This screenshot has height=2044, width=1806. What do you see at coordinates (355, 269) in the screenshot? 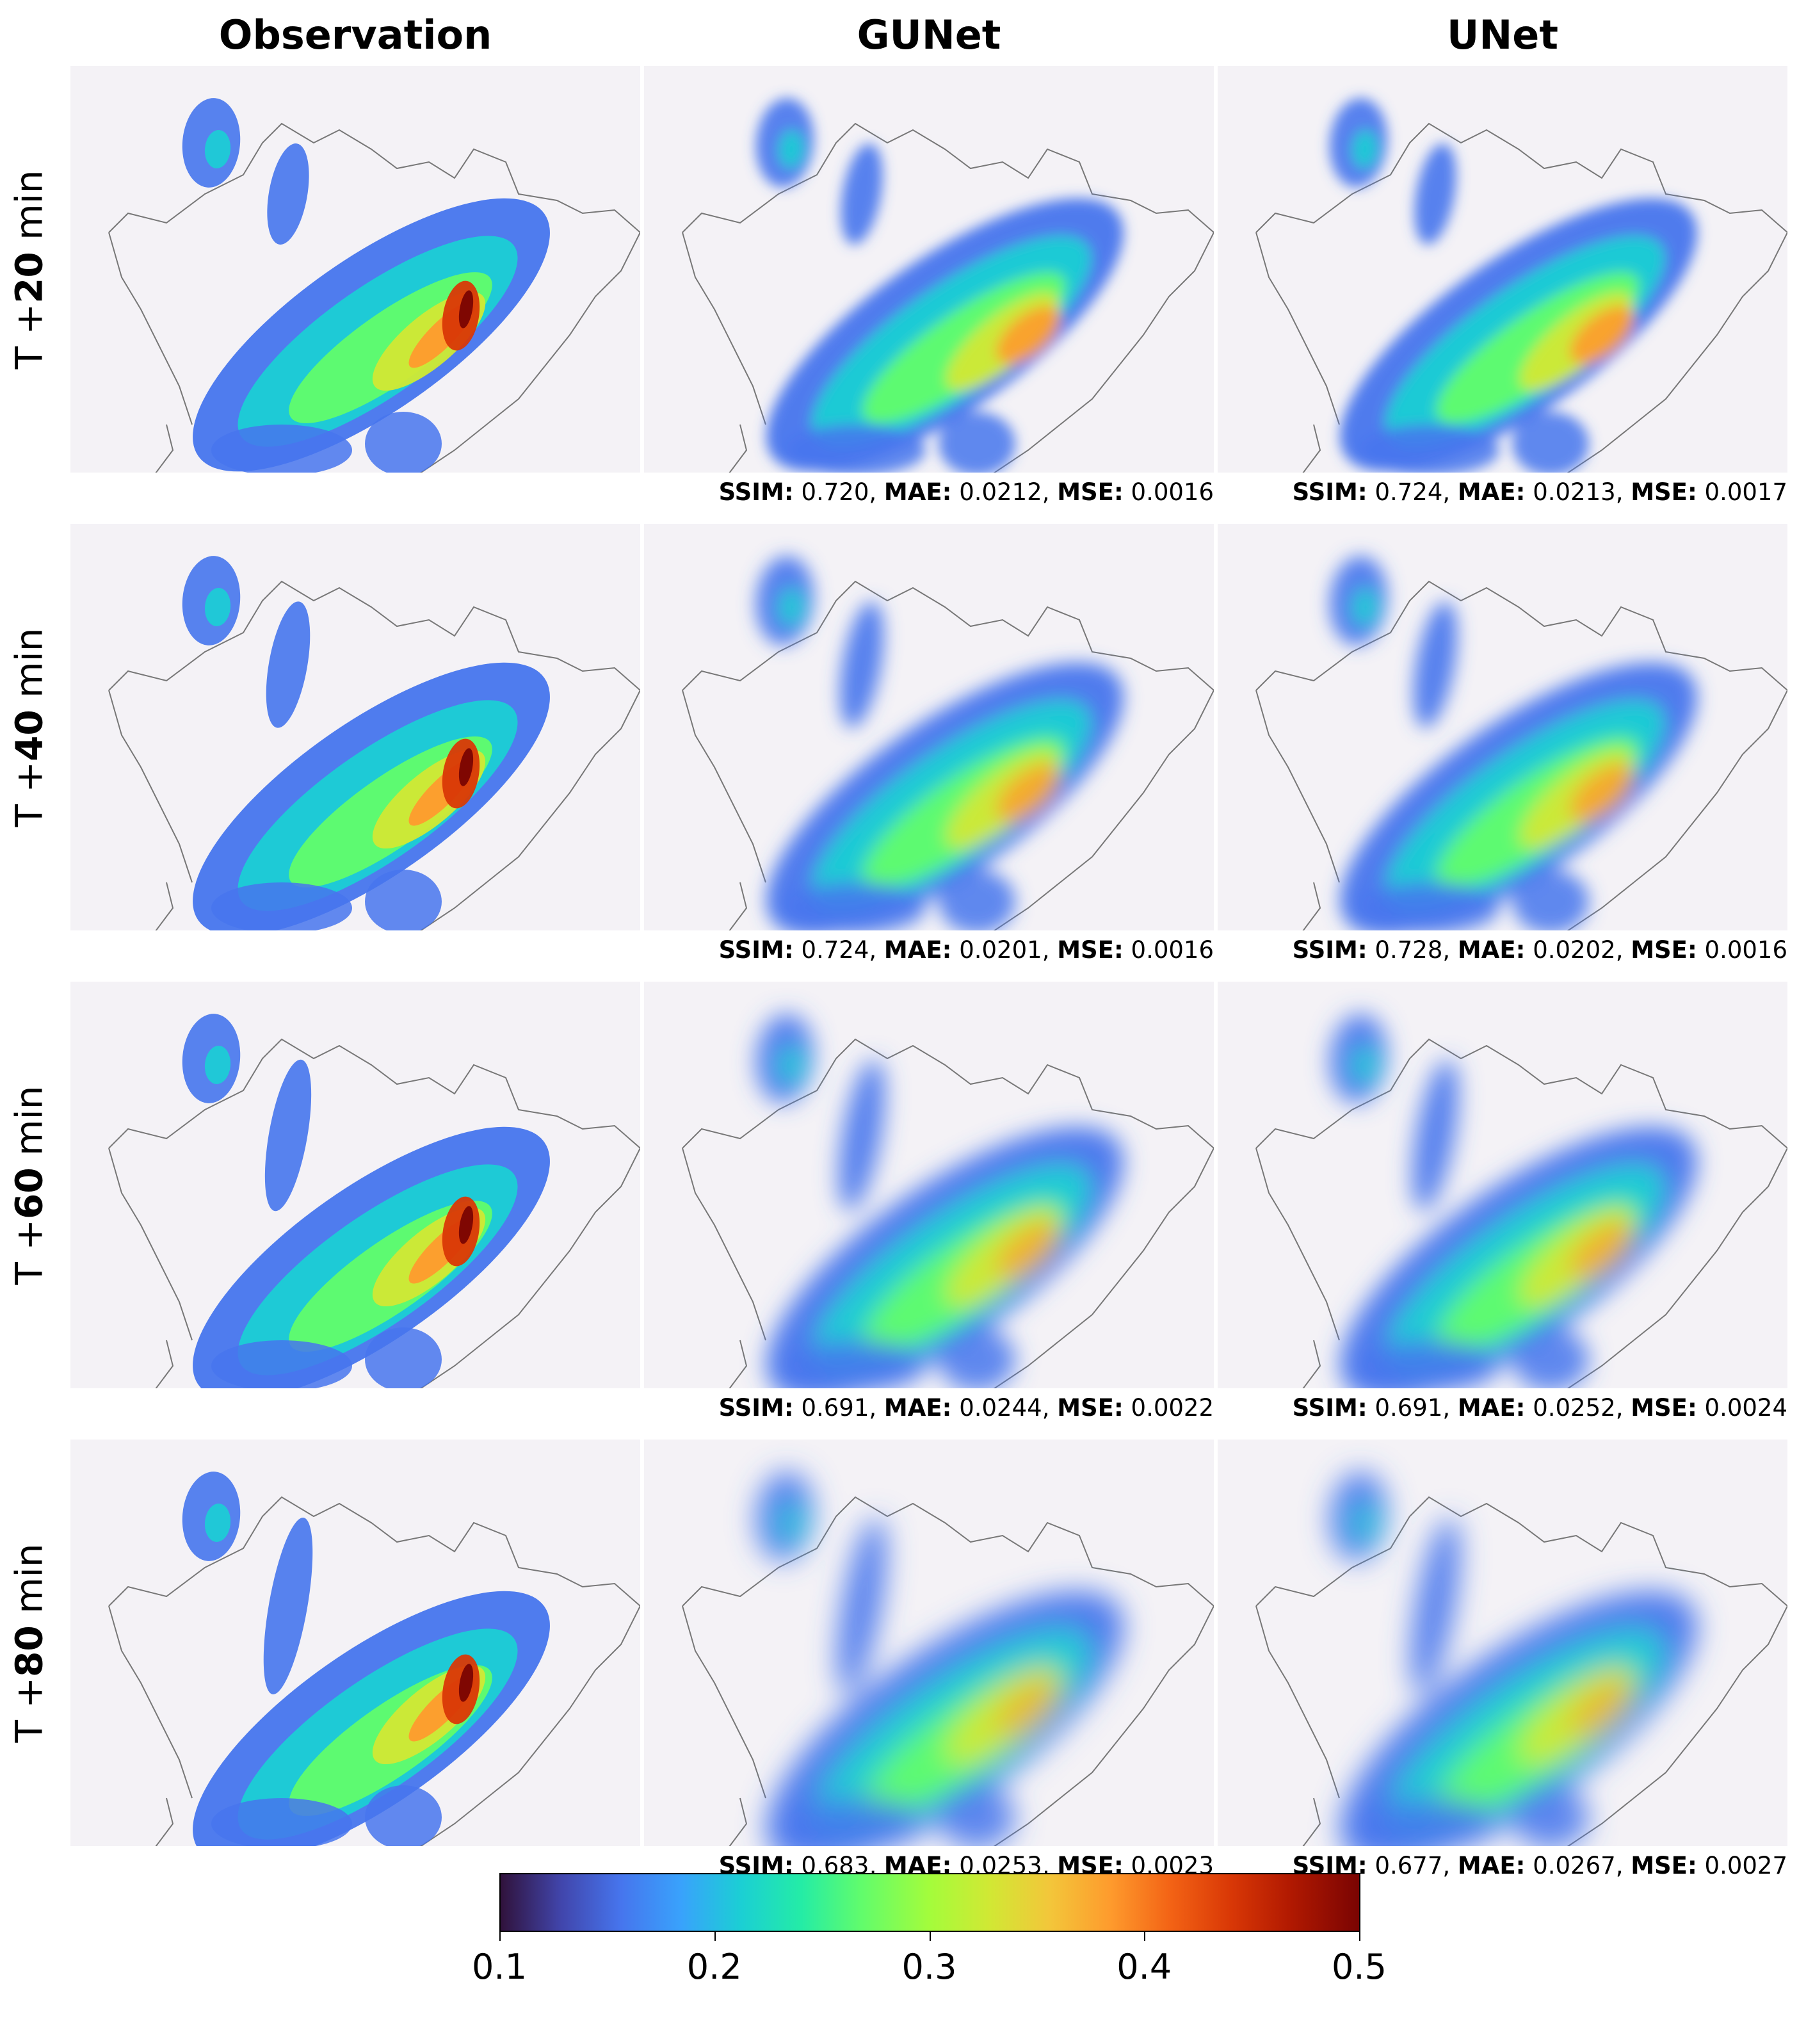
I see `panel-observation-t20` at bounding box center [355, 269].